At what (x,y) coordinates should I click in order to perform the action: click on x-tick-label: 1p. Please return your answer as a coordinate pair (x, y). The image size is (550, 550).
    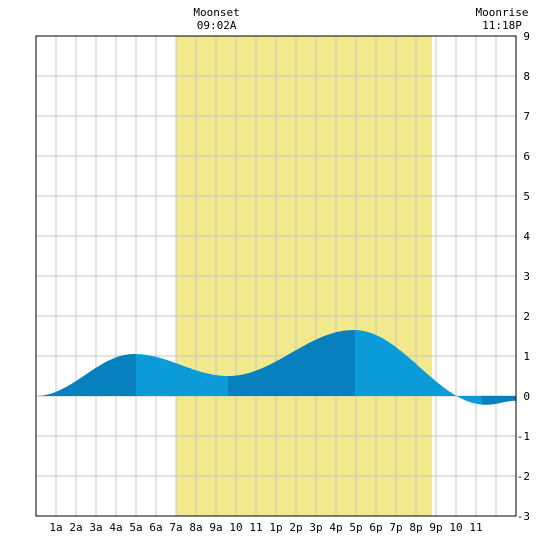
    Looking at the image, I should click on (275, 527).